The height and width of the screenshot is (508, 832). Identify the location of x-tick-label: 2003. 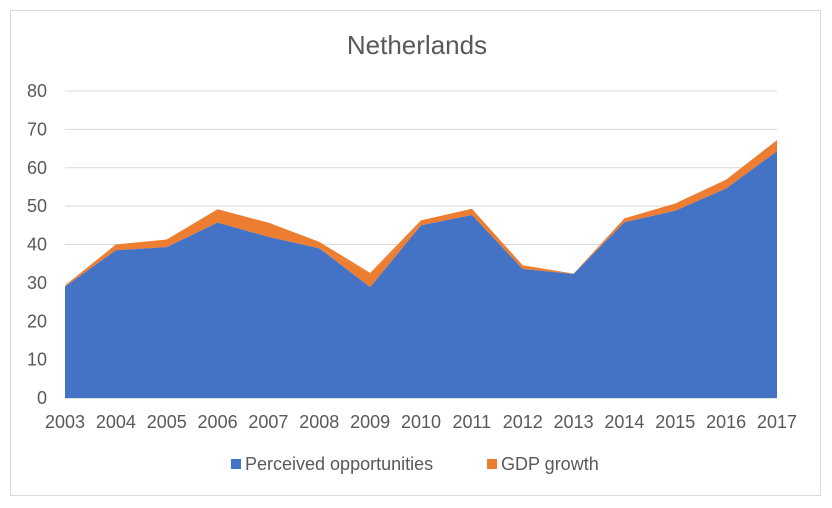
(65, 422).